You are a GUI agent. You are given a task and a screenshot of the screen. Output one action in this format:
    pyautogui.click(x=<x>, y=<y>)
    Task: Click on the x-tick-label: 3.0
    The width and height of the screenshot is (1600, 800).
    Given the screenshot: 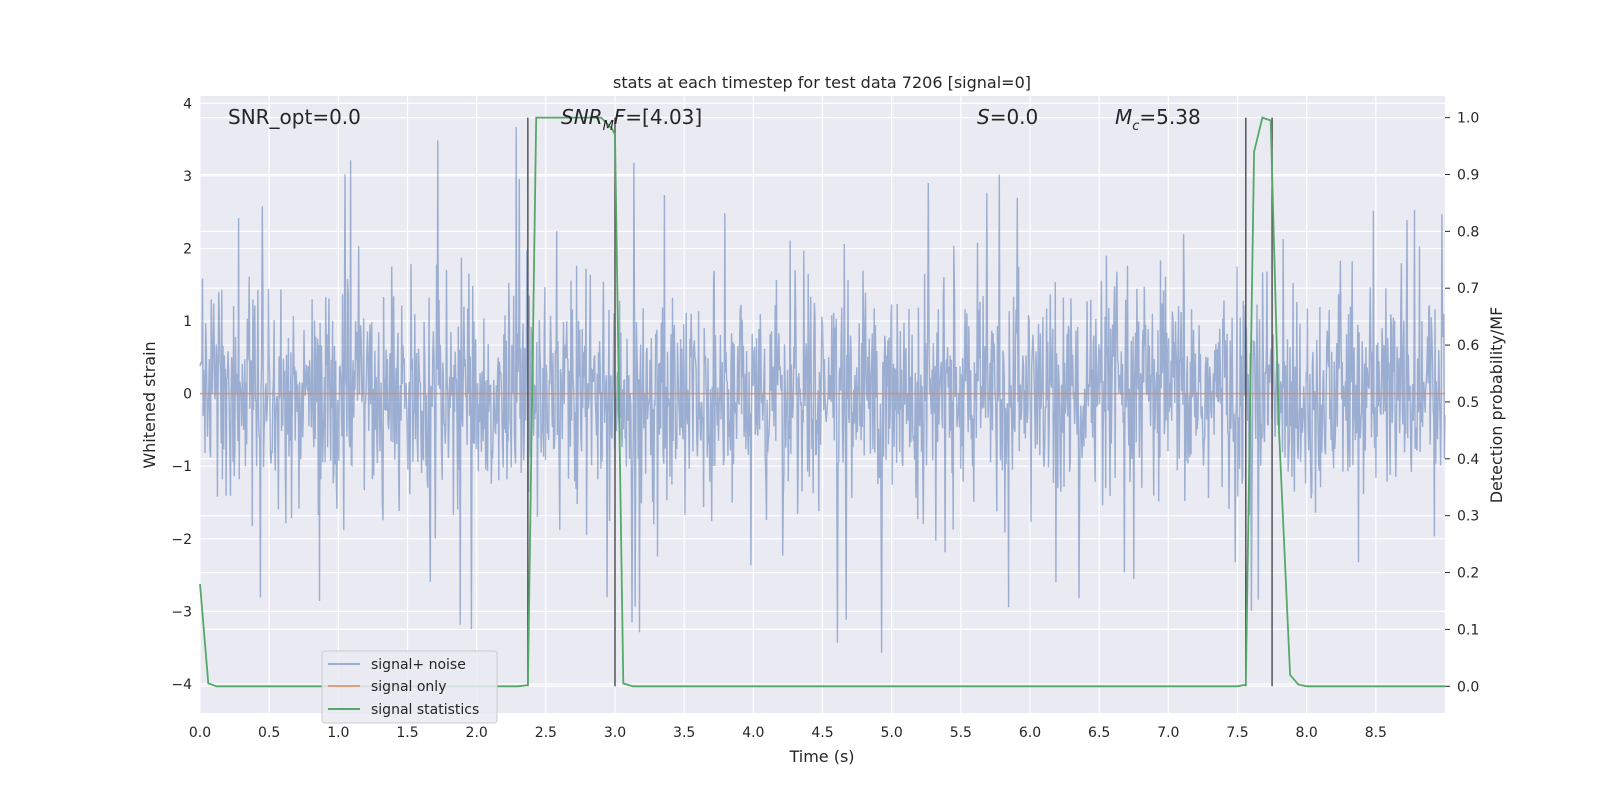 What is the action you would take?
    pyautogui.click(x=615, y=733)
    